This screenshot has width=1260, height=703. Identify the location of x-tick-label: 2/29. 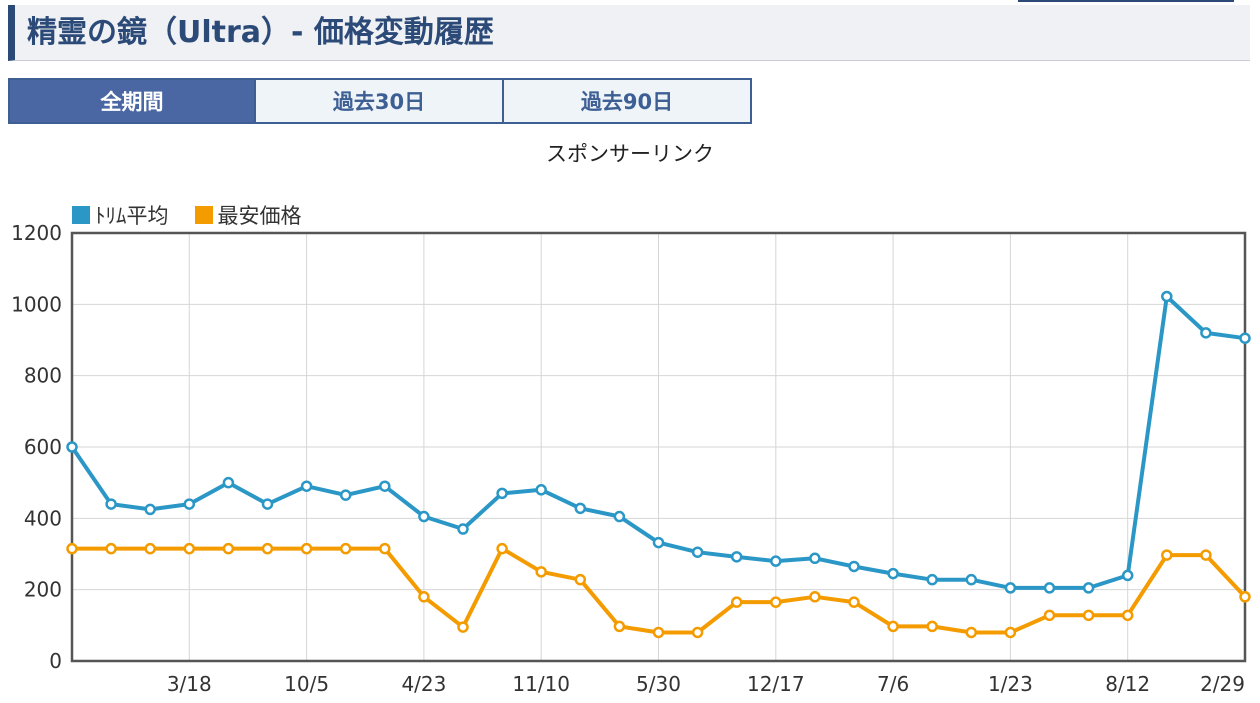
(1222, 684).